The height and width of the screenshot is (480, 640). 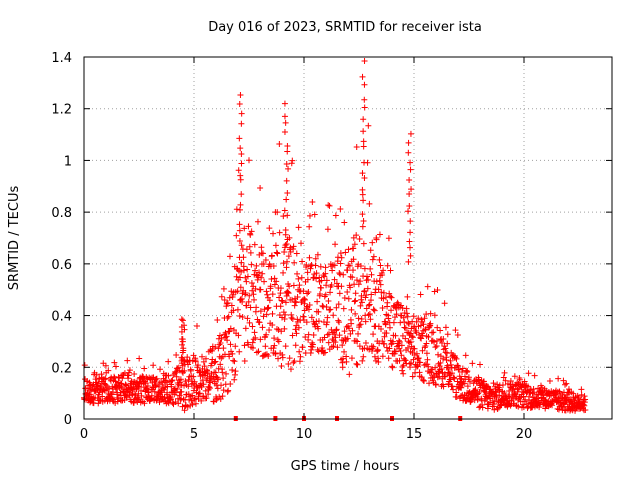 What do you see at coordinates (68, 420) in the screenshot?
I see `y-tick-label: 0` at bounding box center [68, 420].